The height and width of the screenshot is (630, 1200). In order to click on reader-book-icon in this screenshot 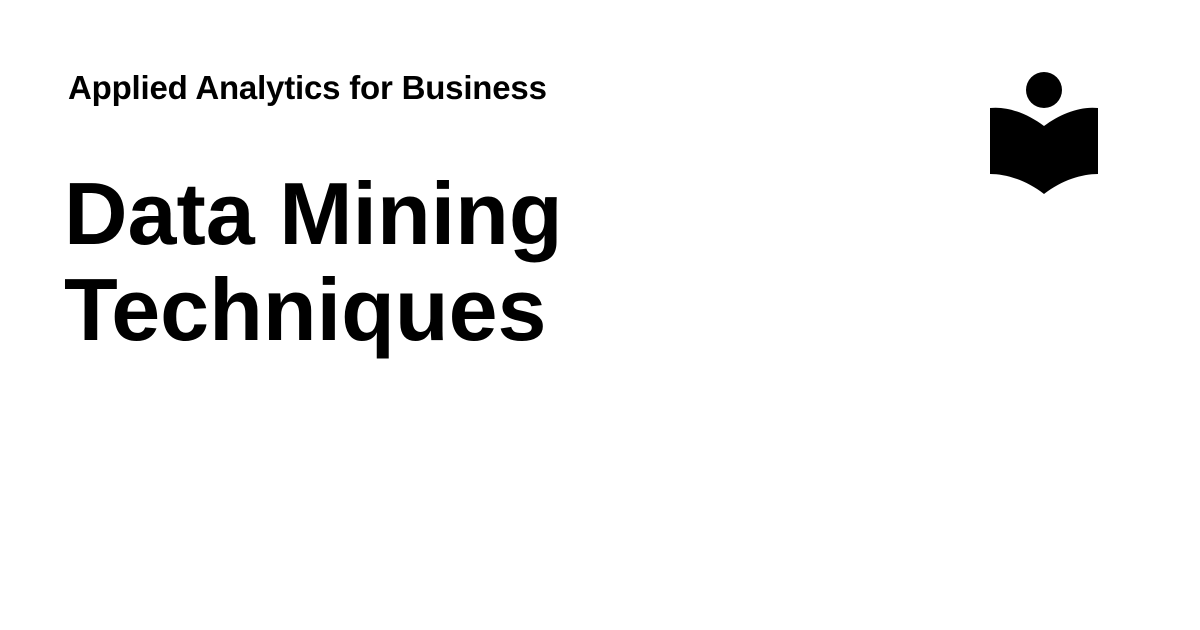, I will do `click(1044, 133)`.